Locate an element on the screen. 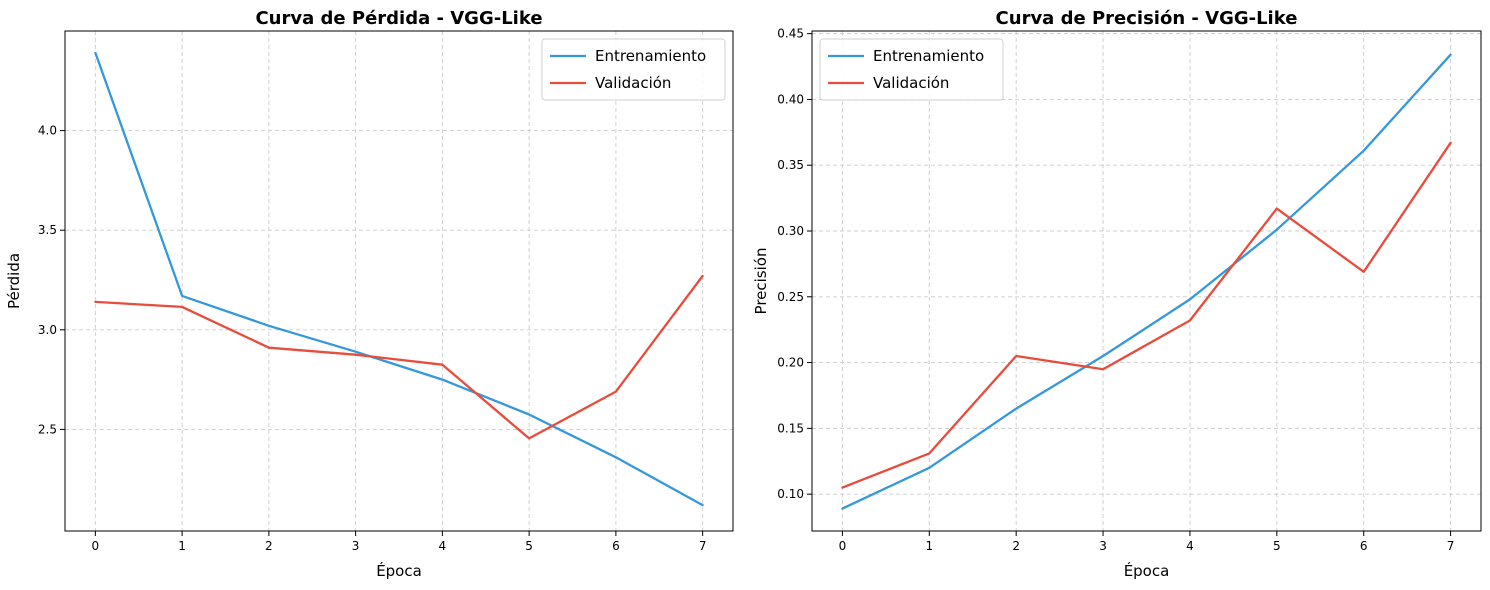 The image size is (1490, 590). y-tick-label: 2.5 is located at coordinates (47, 429).